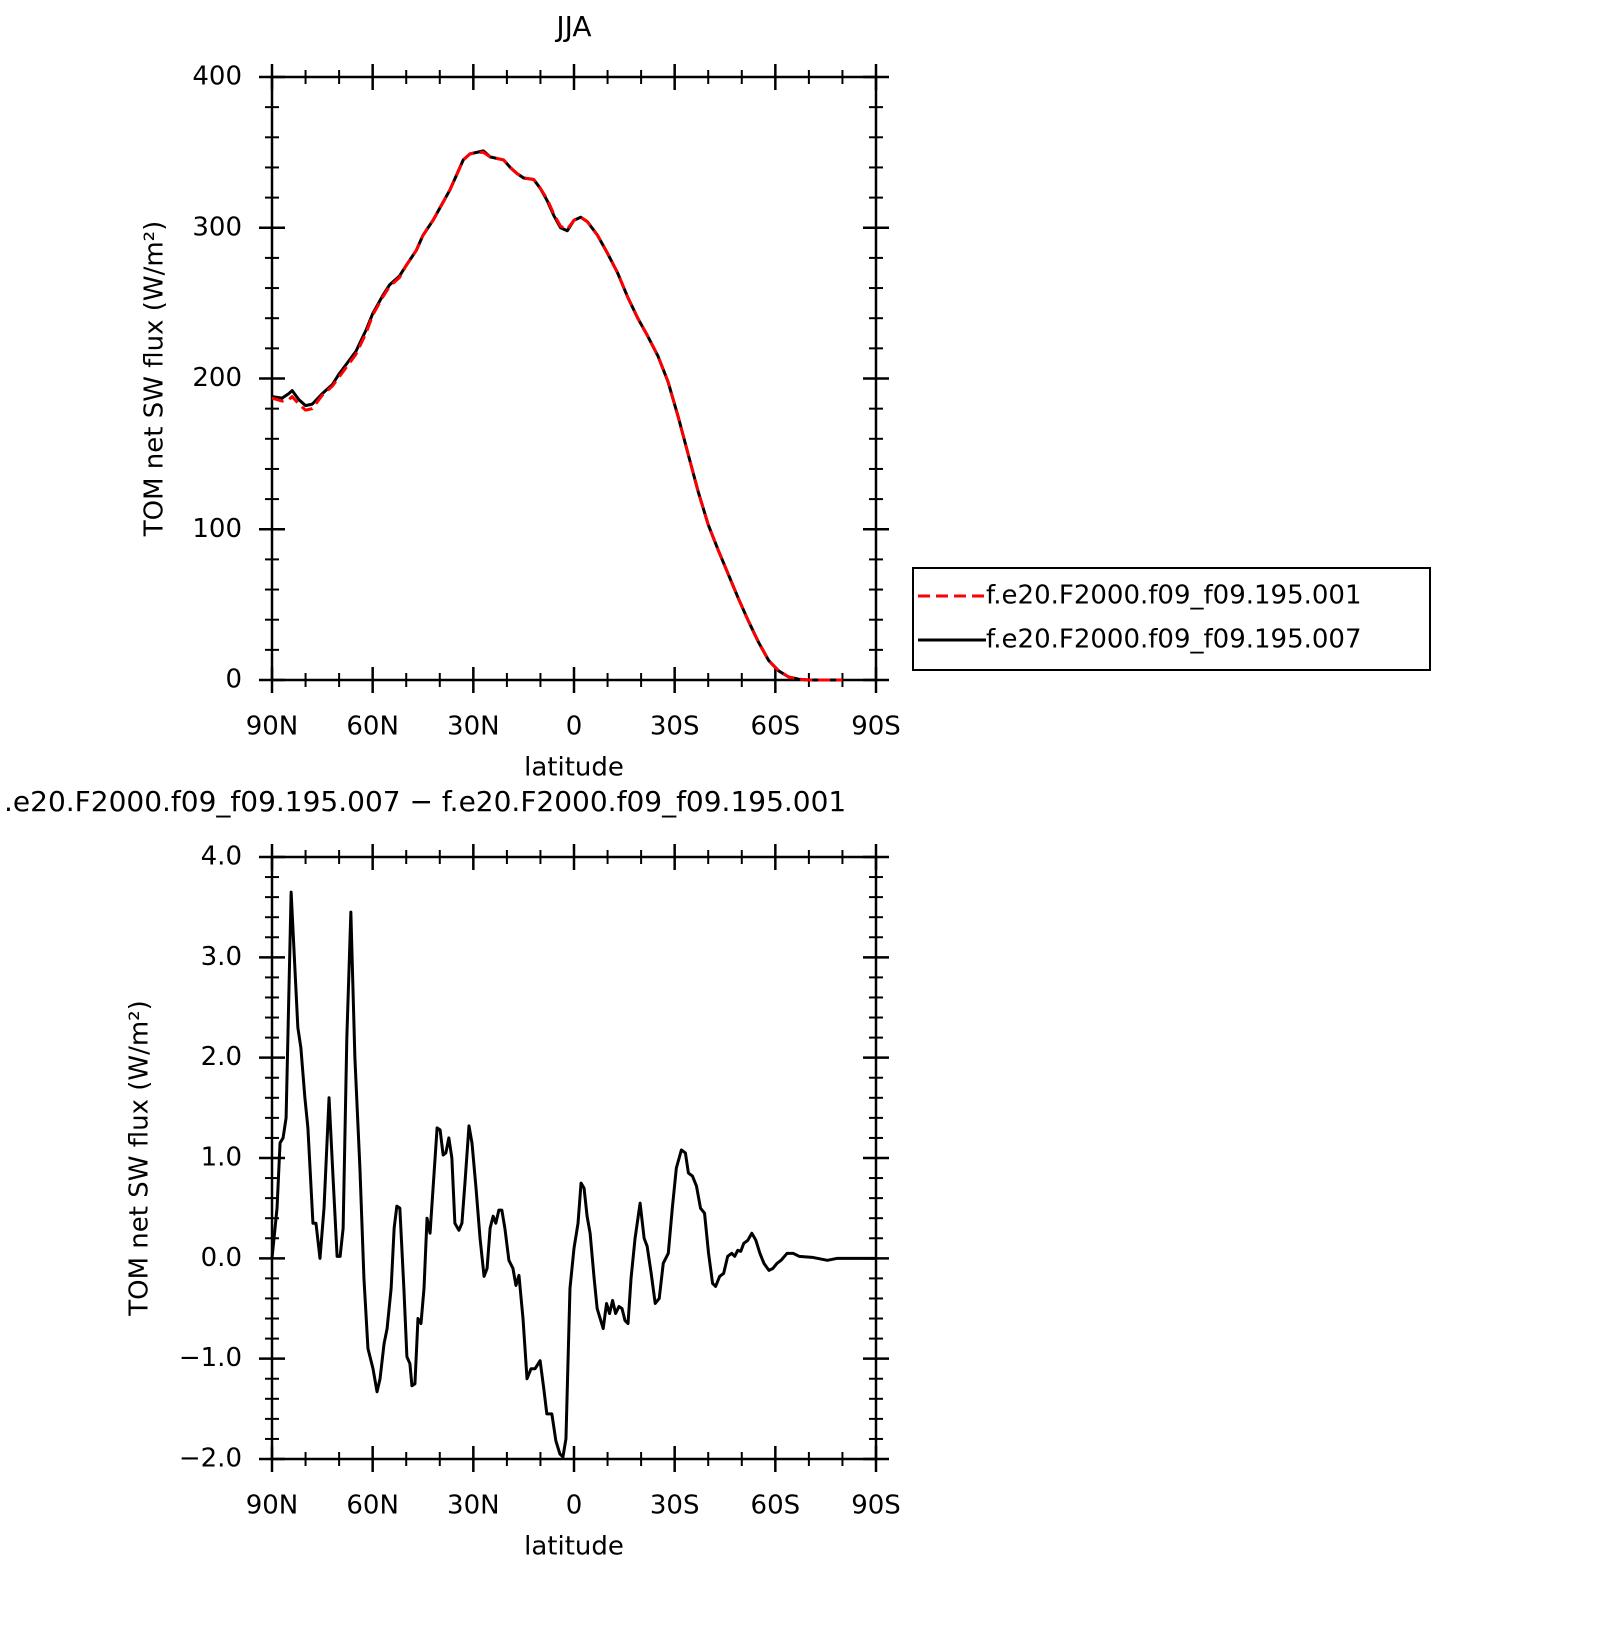  I want to click on chart-title: JJA, so click(572, 26).